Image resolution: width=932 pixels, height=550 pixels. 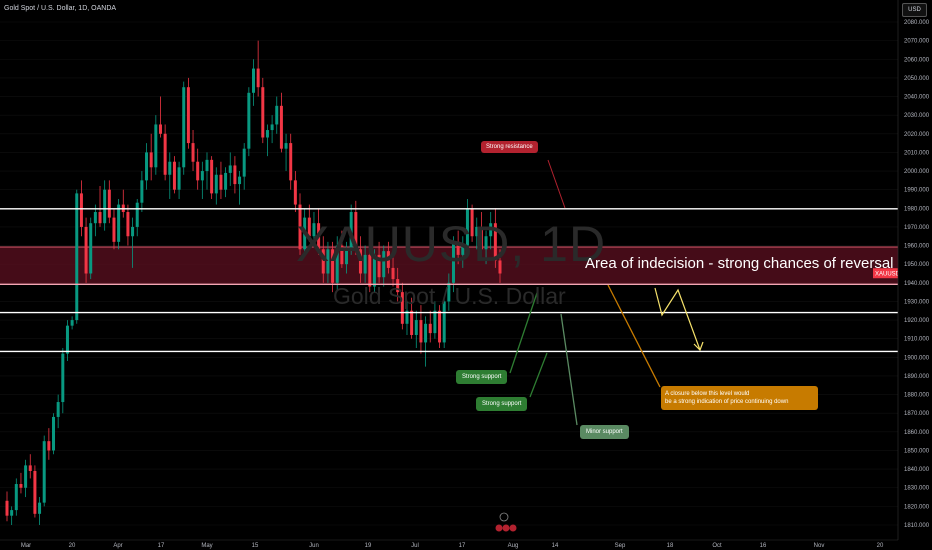 What do you see at coordinates (556, 184) in the screenshot?
I see `resistance-pointer` at bounding box center [556, 184].